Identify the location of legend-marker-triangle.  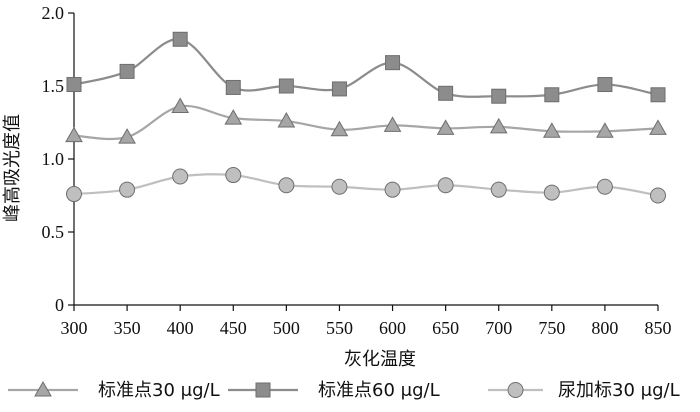
(43, 388).